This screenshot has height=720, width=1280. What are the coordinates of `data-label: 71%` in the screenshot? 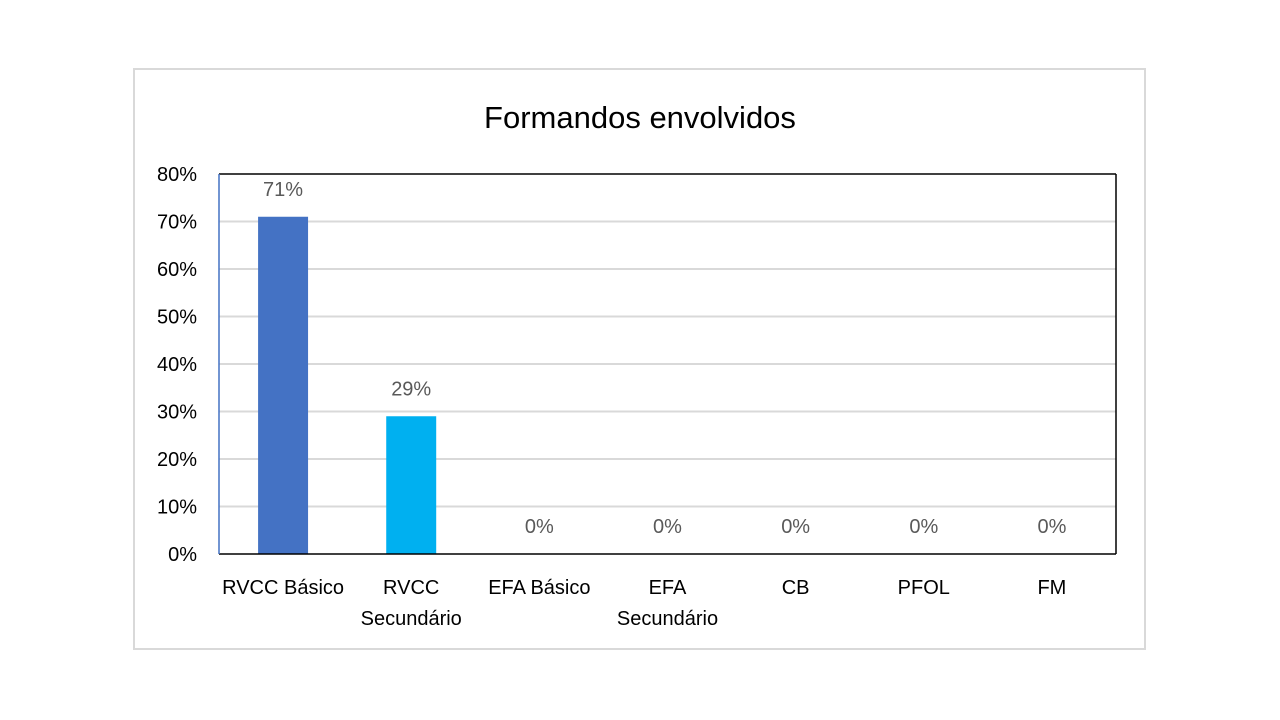 It's located at (283, 190).